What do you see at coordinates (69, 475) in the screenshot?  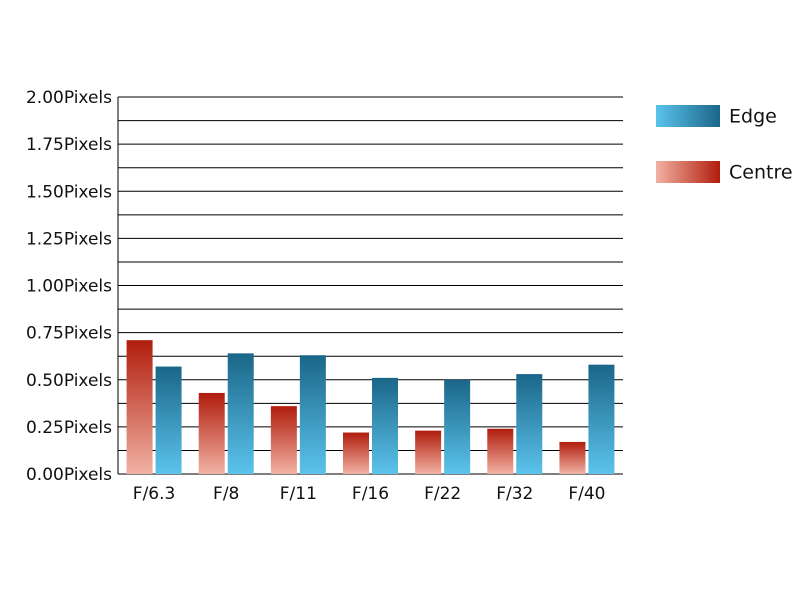 I see `y-tick-label: 0.00Pixels` at bounding box center [69, 475].